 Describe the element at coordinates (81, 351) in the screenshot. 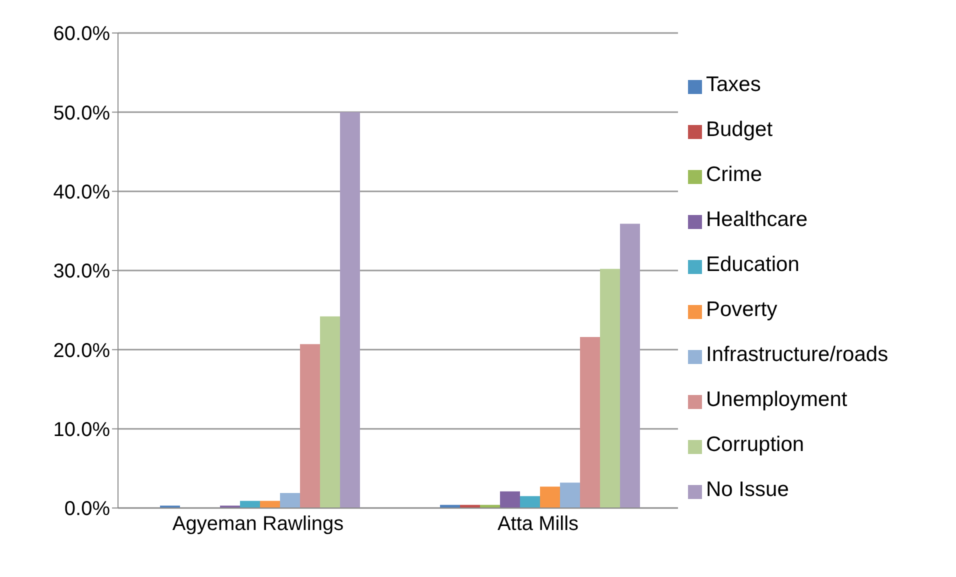

I see `y-tick-label: 20.0%` at that location.